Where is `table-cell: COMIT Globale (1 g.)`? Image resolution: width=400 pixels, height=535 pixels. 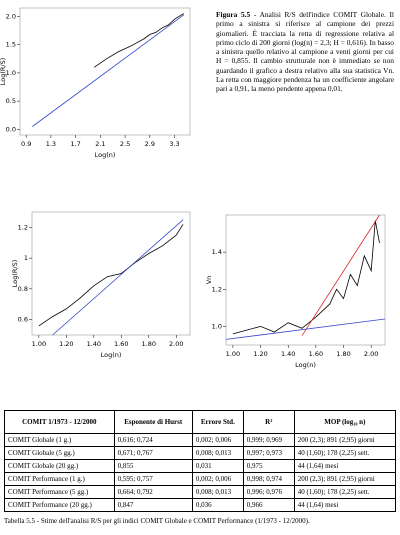 table-cell: COMIT Globale (1 g.) is located at coordinates (59, 440).